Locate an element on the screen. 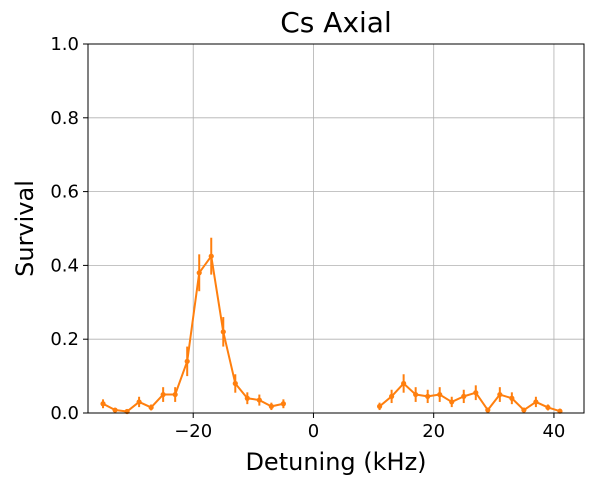 Image resolution: width=596 pixels, height=491 pixels. x-axis-label: Detuning (kHz) is located at coordinates (335, 462).